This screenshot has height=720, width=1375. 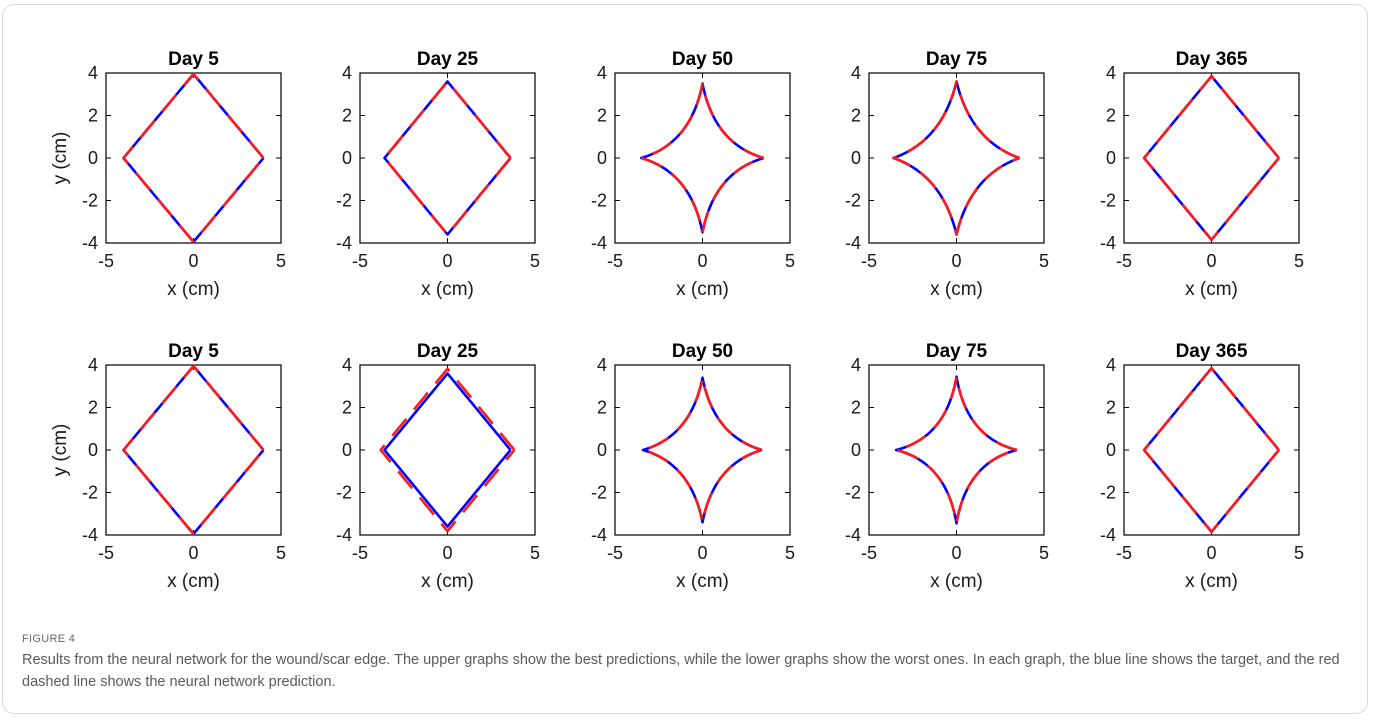 I want to click on panel-0-0: Day 5 -5 0 5 -4 -2 0 2 4 x (cm) y (cm), so click(x=168, y=174).